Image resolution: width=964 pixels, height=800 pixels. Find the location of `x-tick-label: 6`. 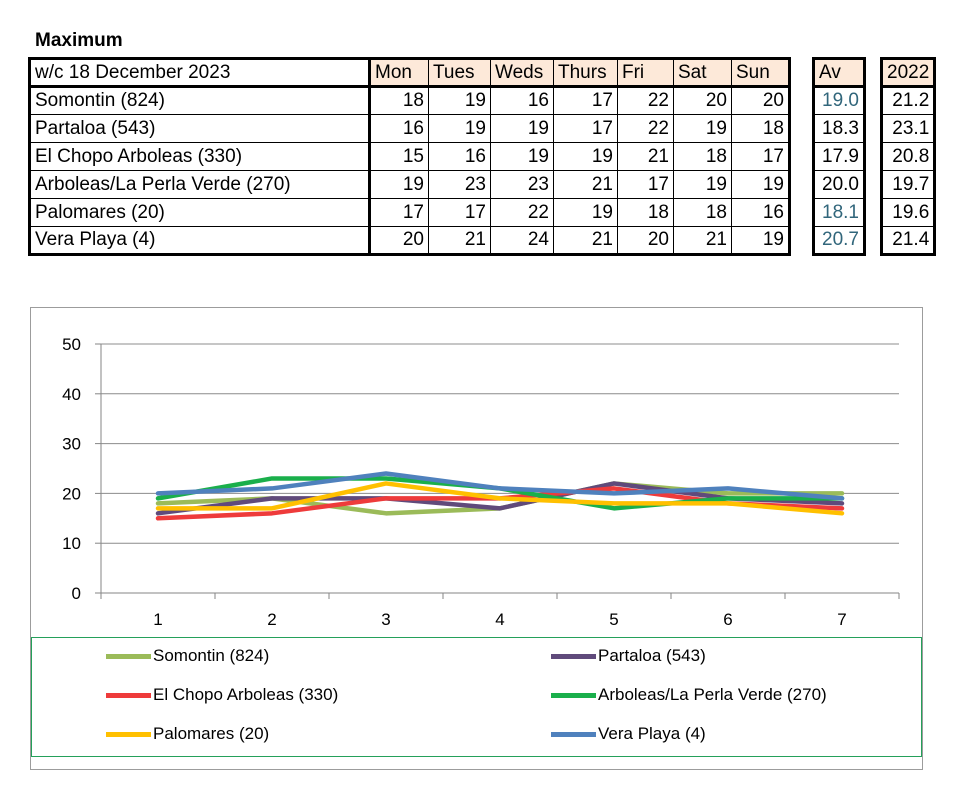

x-tick-label: 6 is located at coordinates (727, 619).